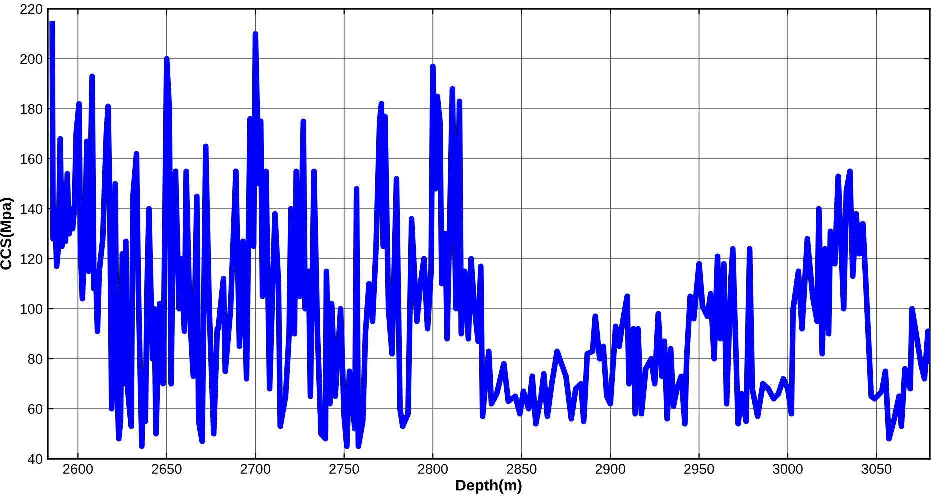 This screenshot has width=931, height=502. Describe the element at coordinates (611, 469) in the screenshot. I see `x-tick-label: 2900` at that location.